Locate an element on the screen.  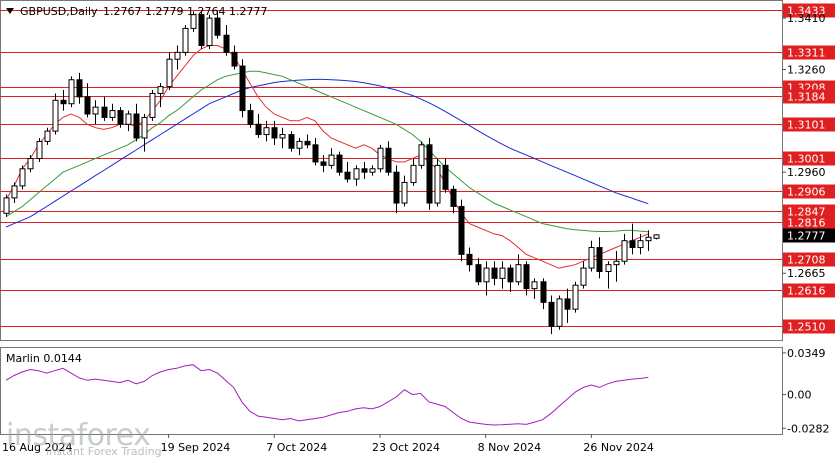
watermark-subtitle: Instant Forex Trading is located at coordinates (104, 451).